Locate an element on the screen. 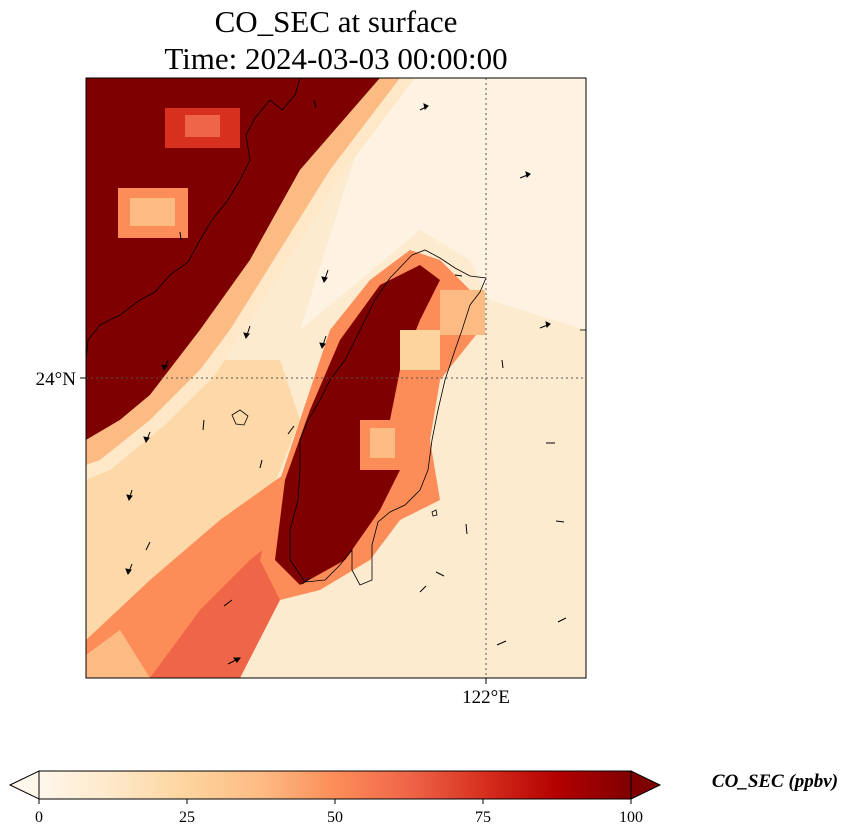 The image size is (854, 836). colorbar-tick-label: 100 is located at coordinates (631, 817).